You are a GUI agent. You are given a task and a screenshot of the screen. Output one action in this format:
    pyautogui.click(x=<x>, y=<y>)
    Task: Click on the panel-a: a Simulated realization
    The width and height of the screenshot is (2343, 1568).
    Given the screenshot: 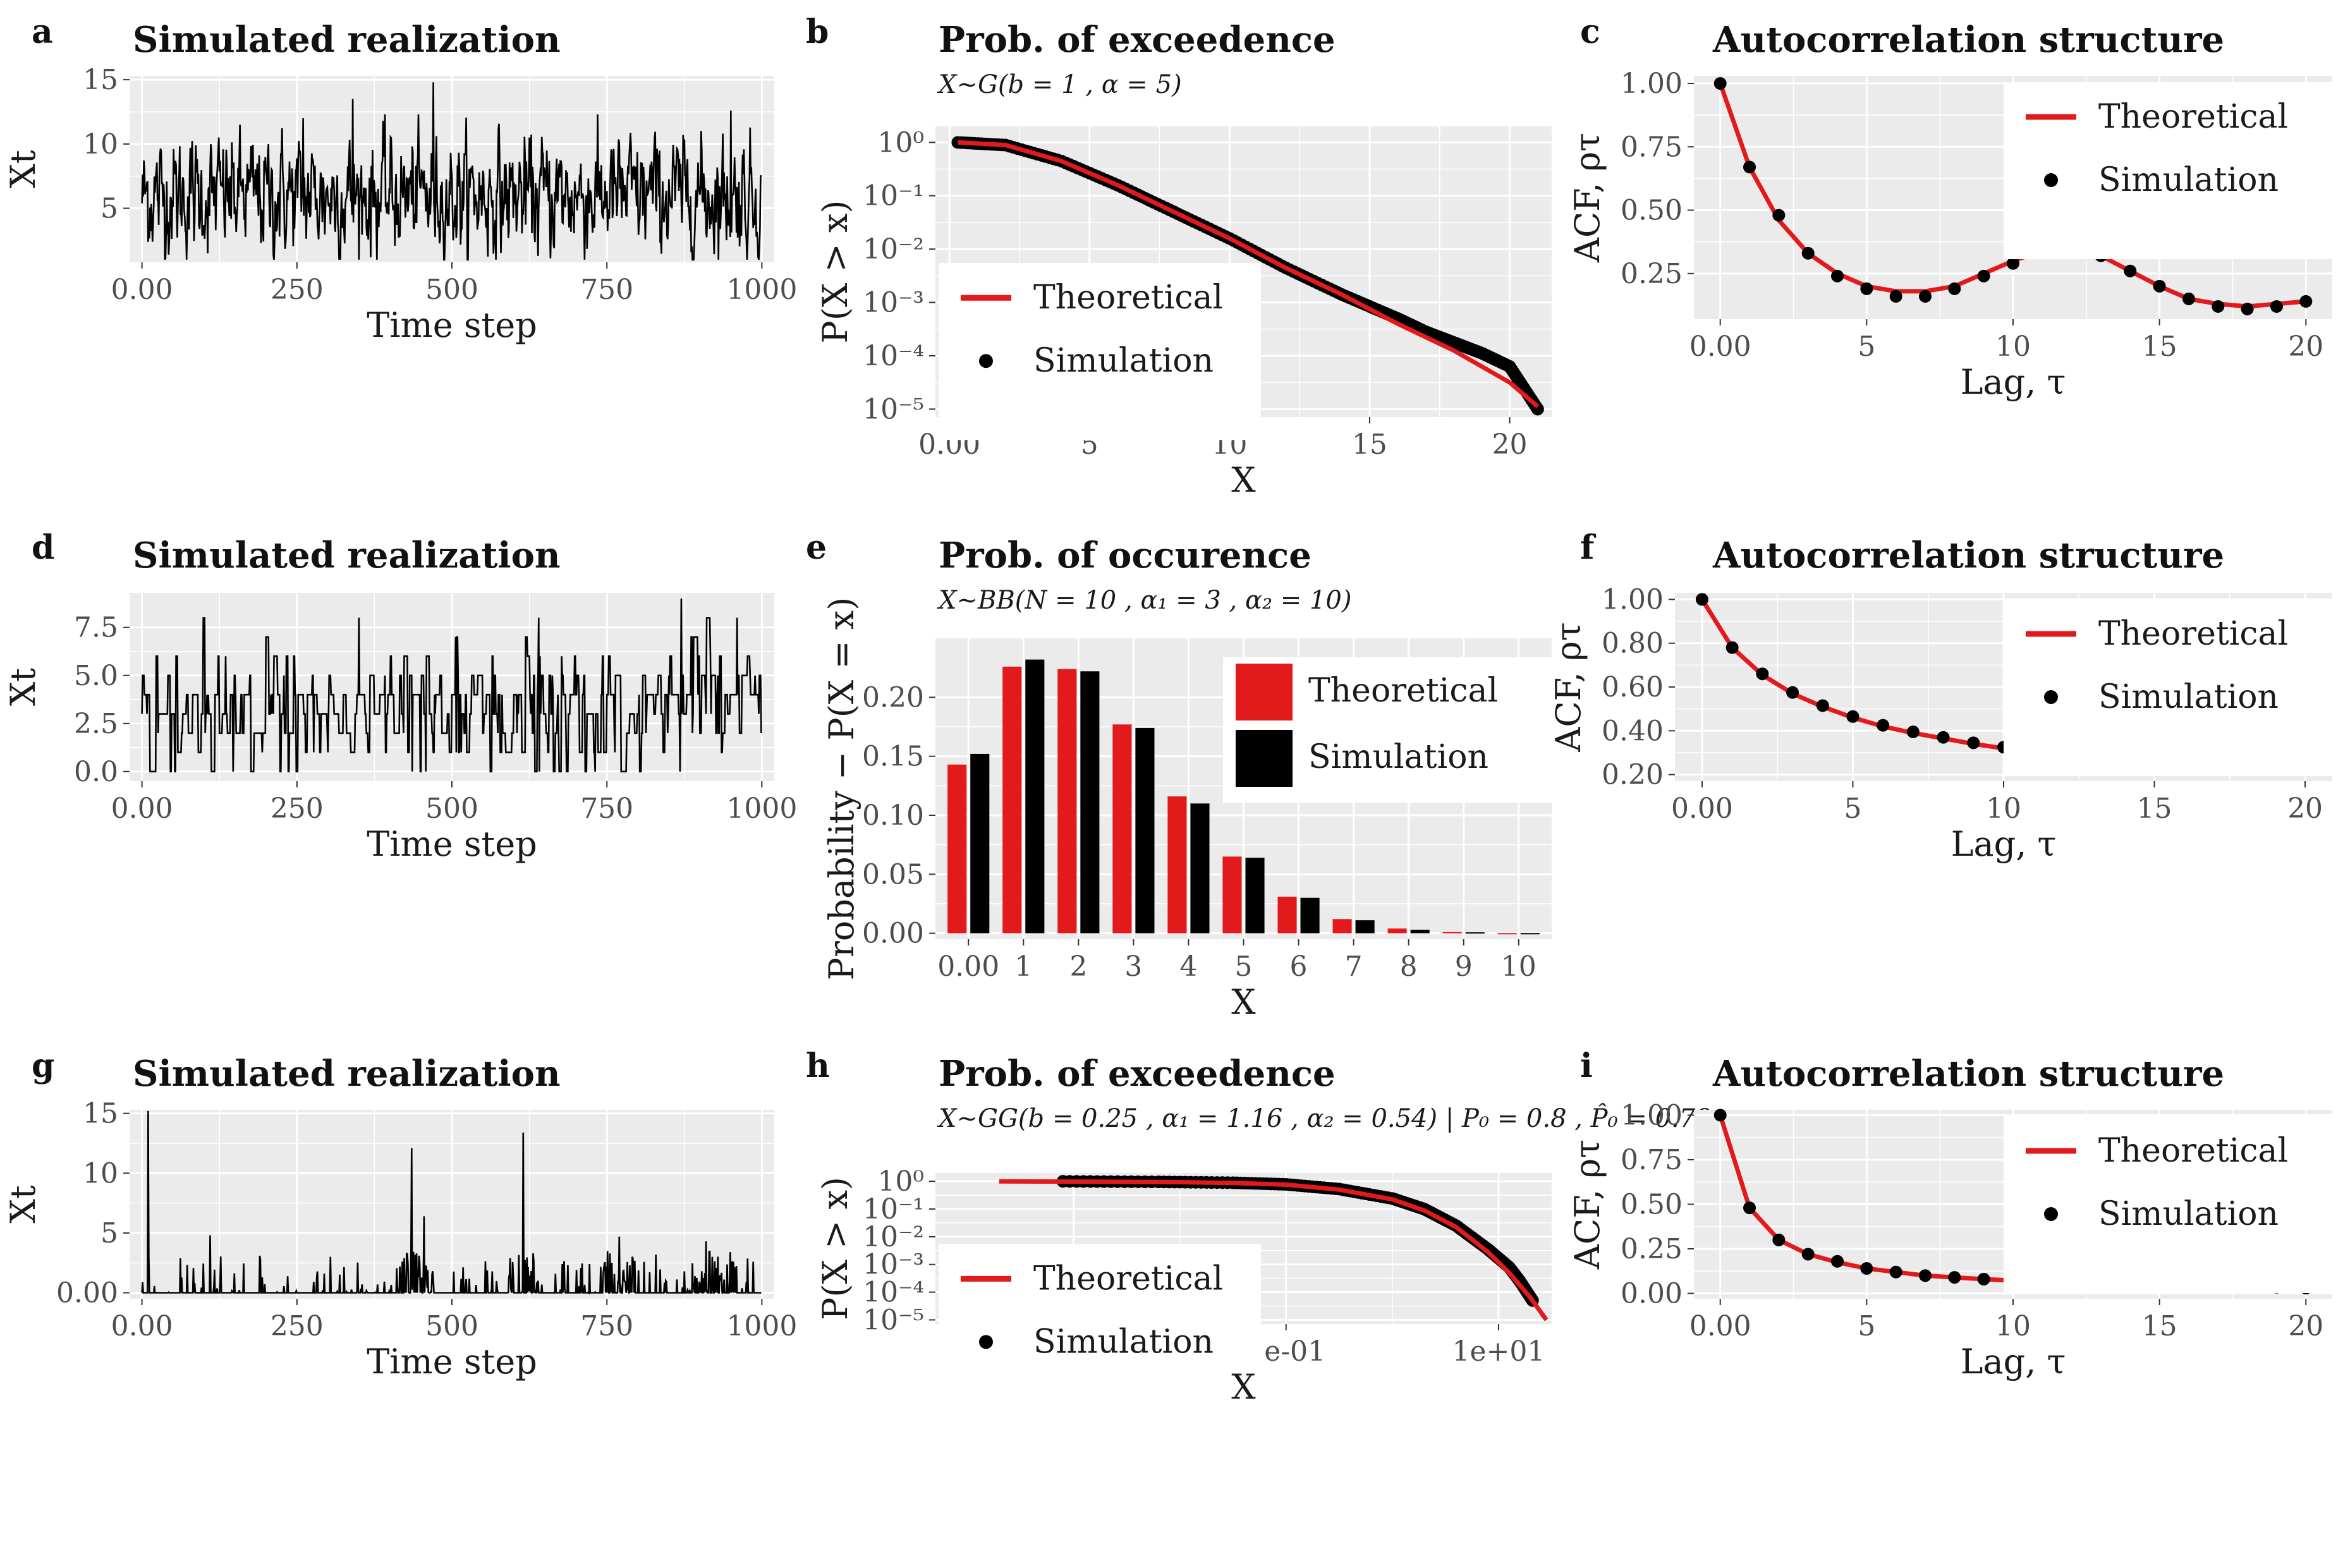 What is the action you would take?
    pyautogui.click(x=296, y=37)
    